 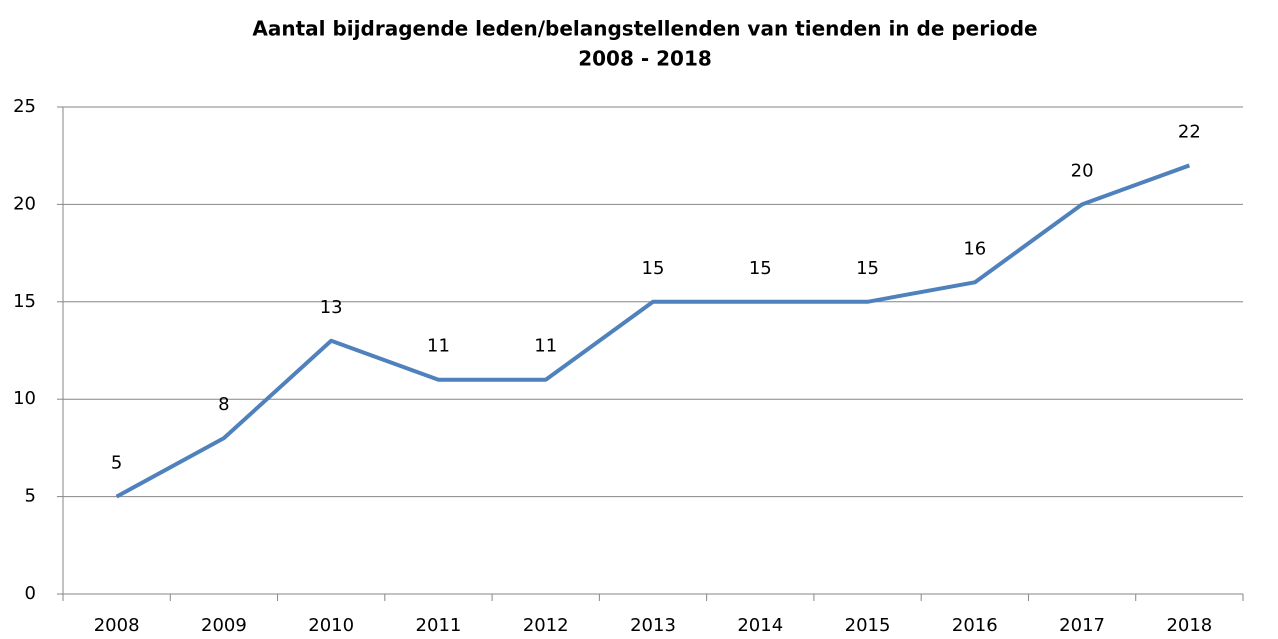 What do you see at coordinates (224, 625) in the screenshot?
I see `x-tick-label: 2009` at bounding box center [224, 625].